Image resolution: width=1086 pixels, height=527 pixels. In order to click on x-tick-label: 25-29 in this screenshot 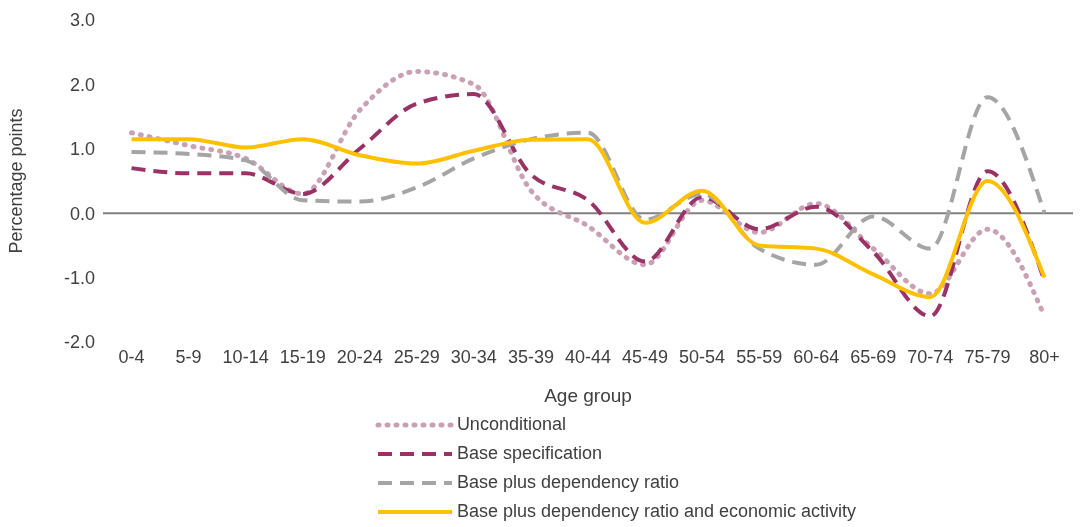, I will do `click(416, 356)`.